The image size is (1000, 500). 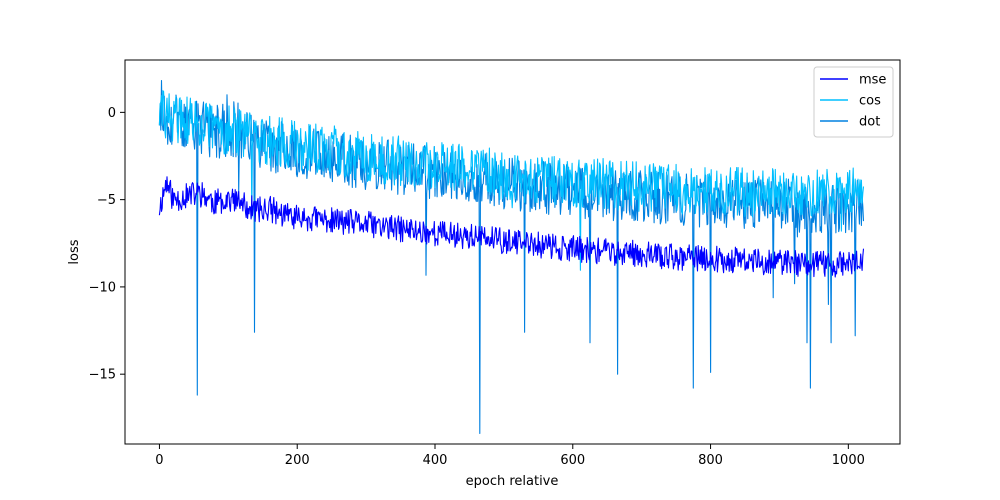 What do you see at coordinates (74, 251) in the screenshot?
I see `y-axis-label: loss` at bounding box center [74, 251].